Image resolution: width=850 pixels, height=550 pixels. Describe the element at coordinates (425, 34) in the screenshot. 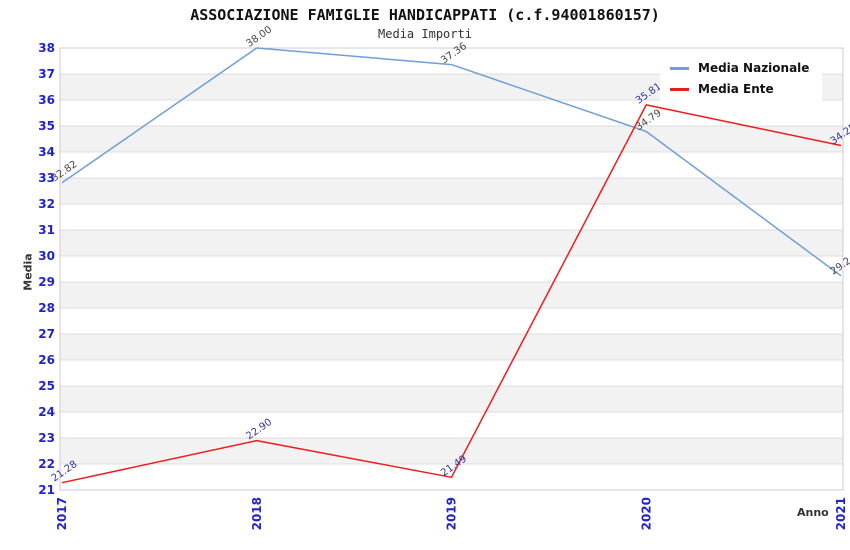

I see `chart-subtitle: Media Importi` at that location.